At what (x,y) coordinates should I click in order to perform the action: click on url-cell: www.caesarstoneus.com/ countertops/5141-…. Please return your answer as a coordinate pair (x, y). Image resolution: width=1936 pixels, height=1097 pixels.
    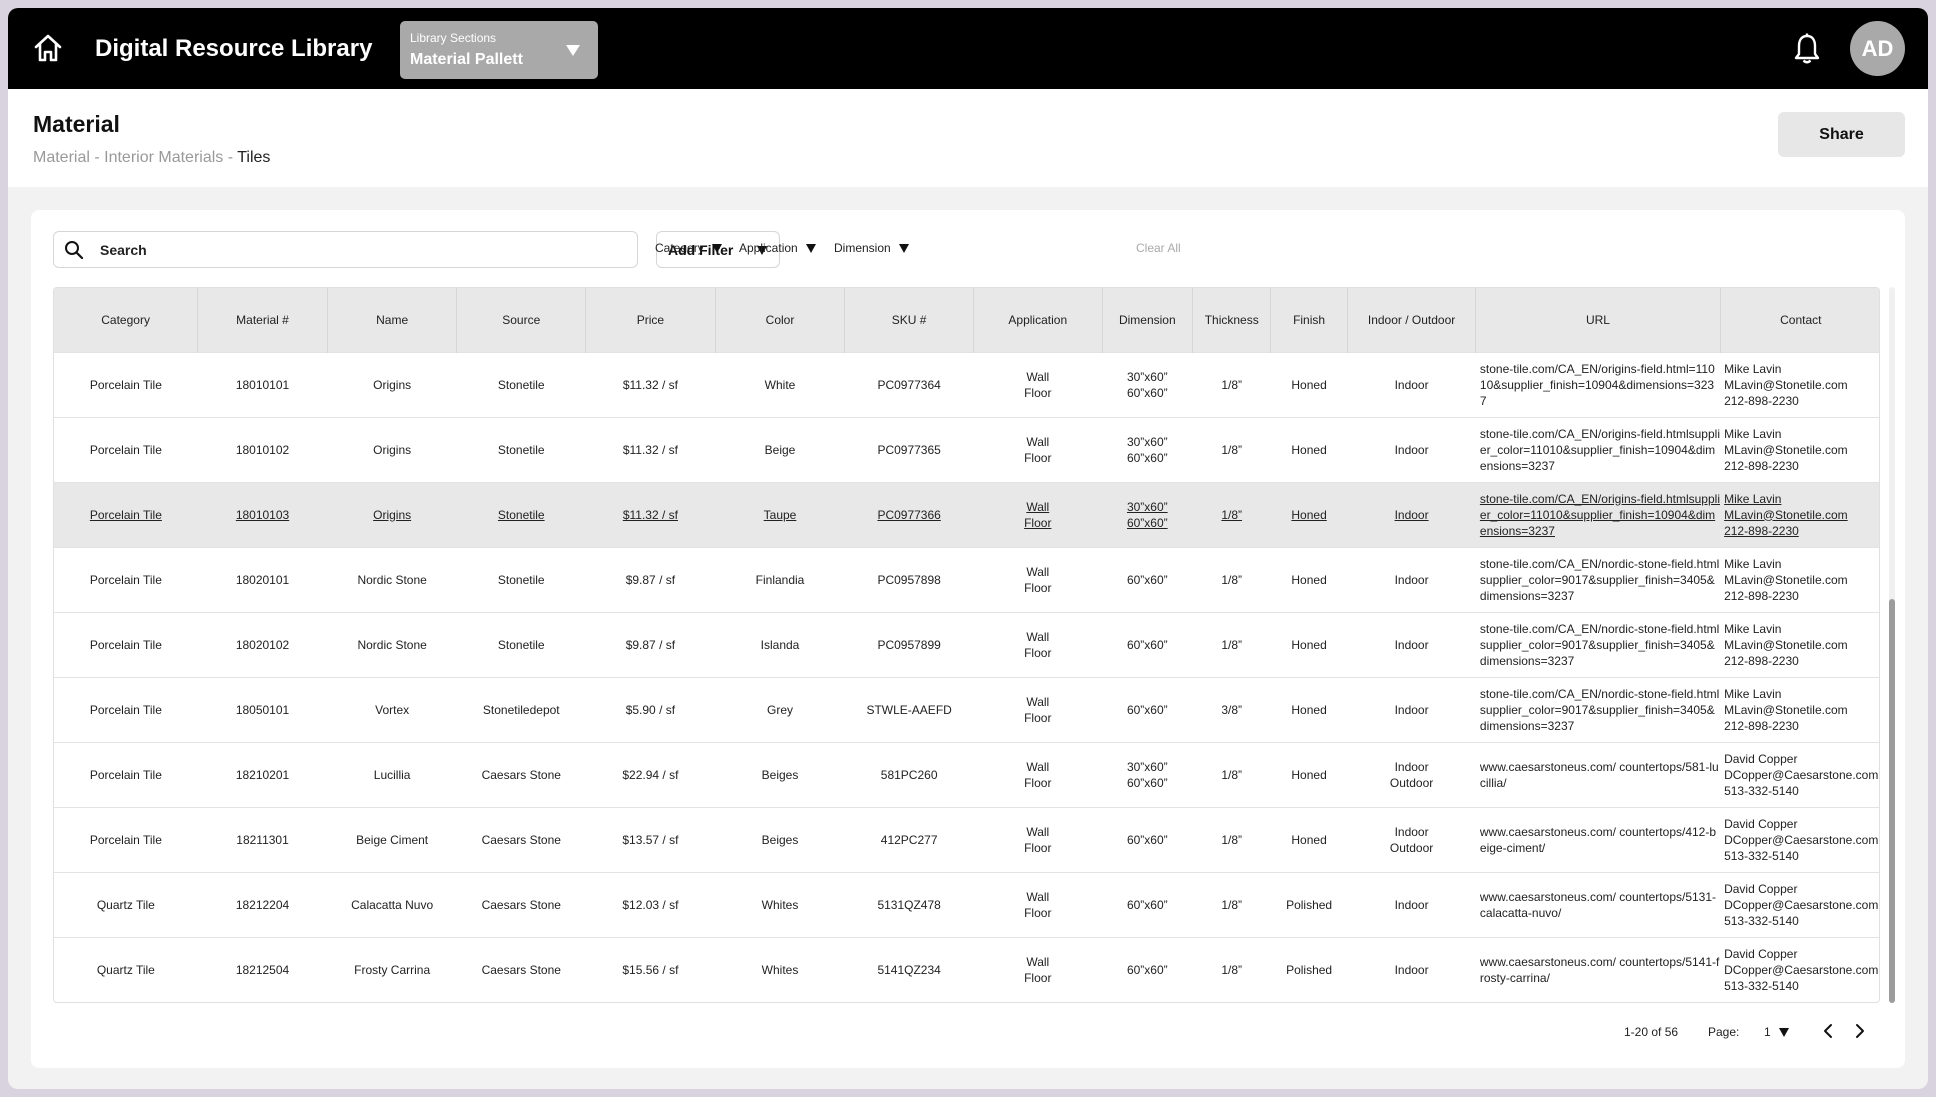
    Looking at the image, I should click on (1598, 969).